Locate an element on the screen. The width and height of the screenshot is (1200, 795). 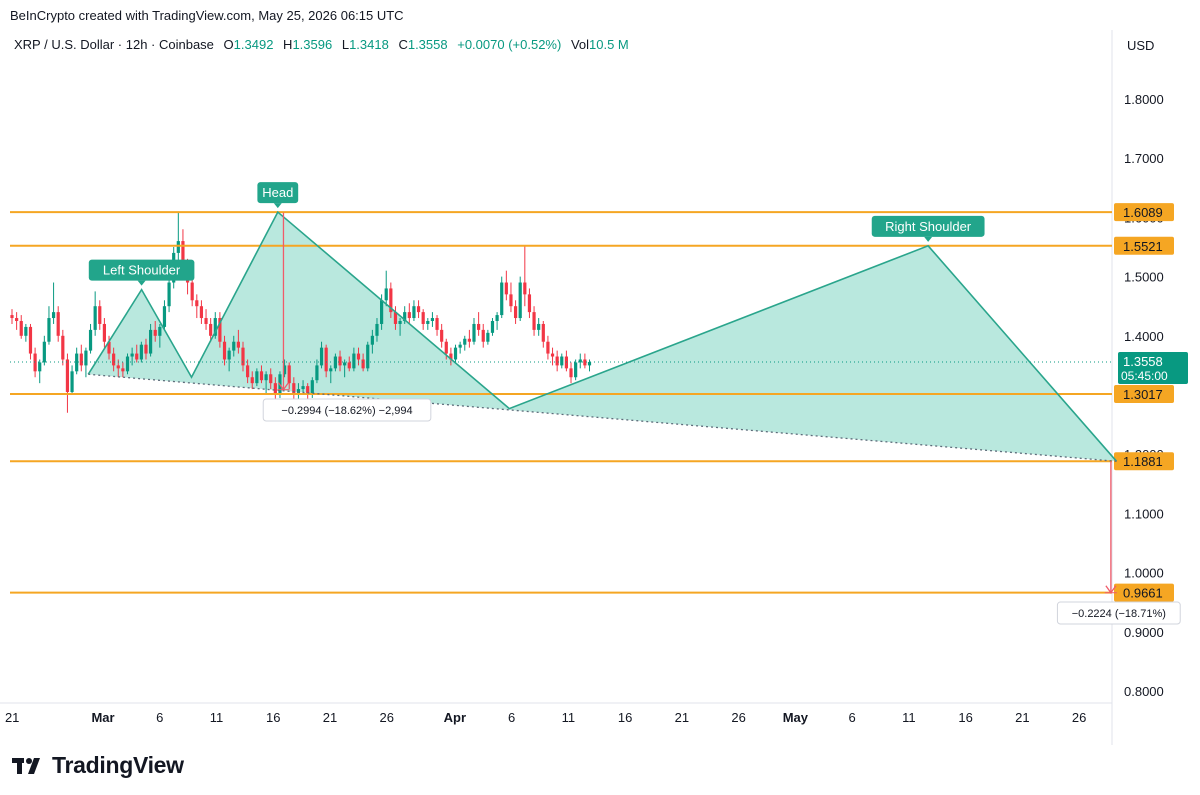
measure-info-text: −0.2224 (−18.71%) is located at coordinates (1119, 614).